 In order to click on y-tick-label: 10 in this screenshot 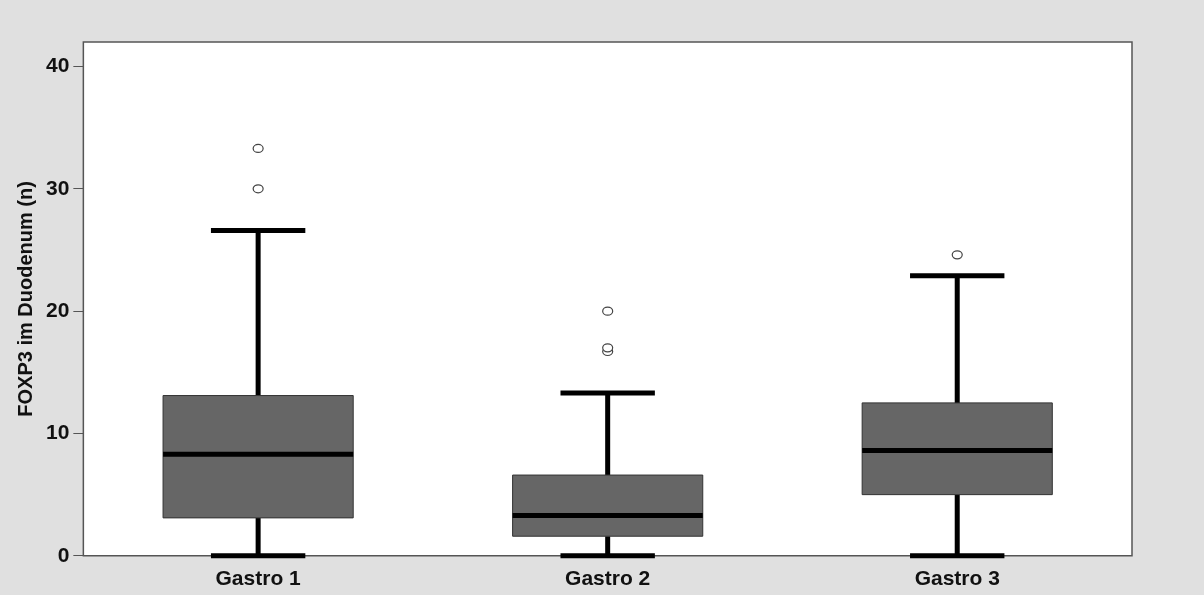, I will do `click(58, 432)`.